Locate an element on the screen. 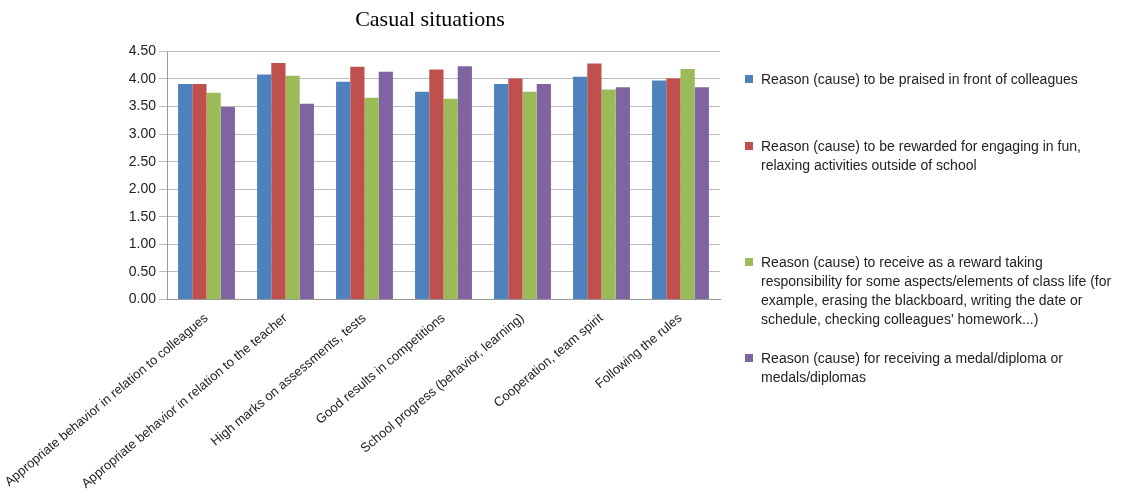  legend-label: Reason (cause) to be praised in front of colleagues is located at coordinates (919, 79).